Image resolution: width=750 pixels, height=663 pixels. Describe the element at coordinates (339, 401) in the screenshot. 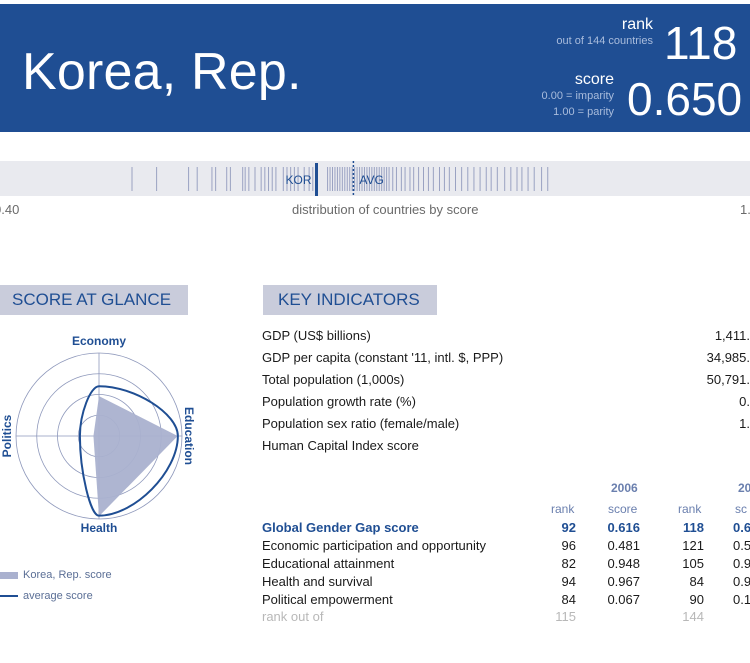

I see `indicator-label: Population growth rate (%)` at that location.